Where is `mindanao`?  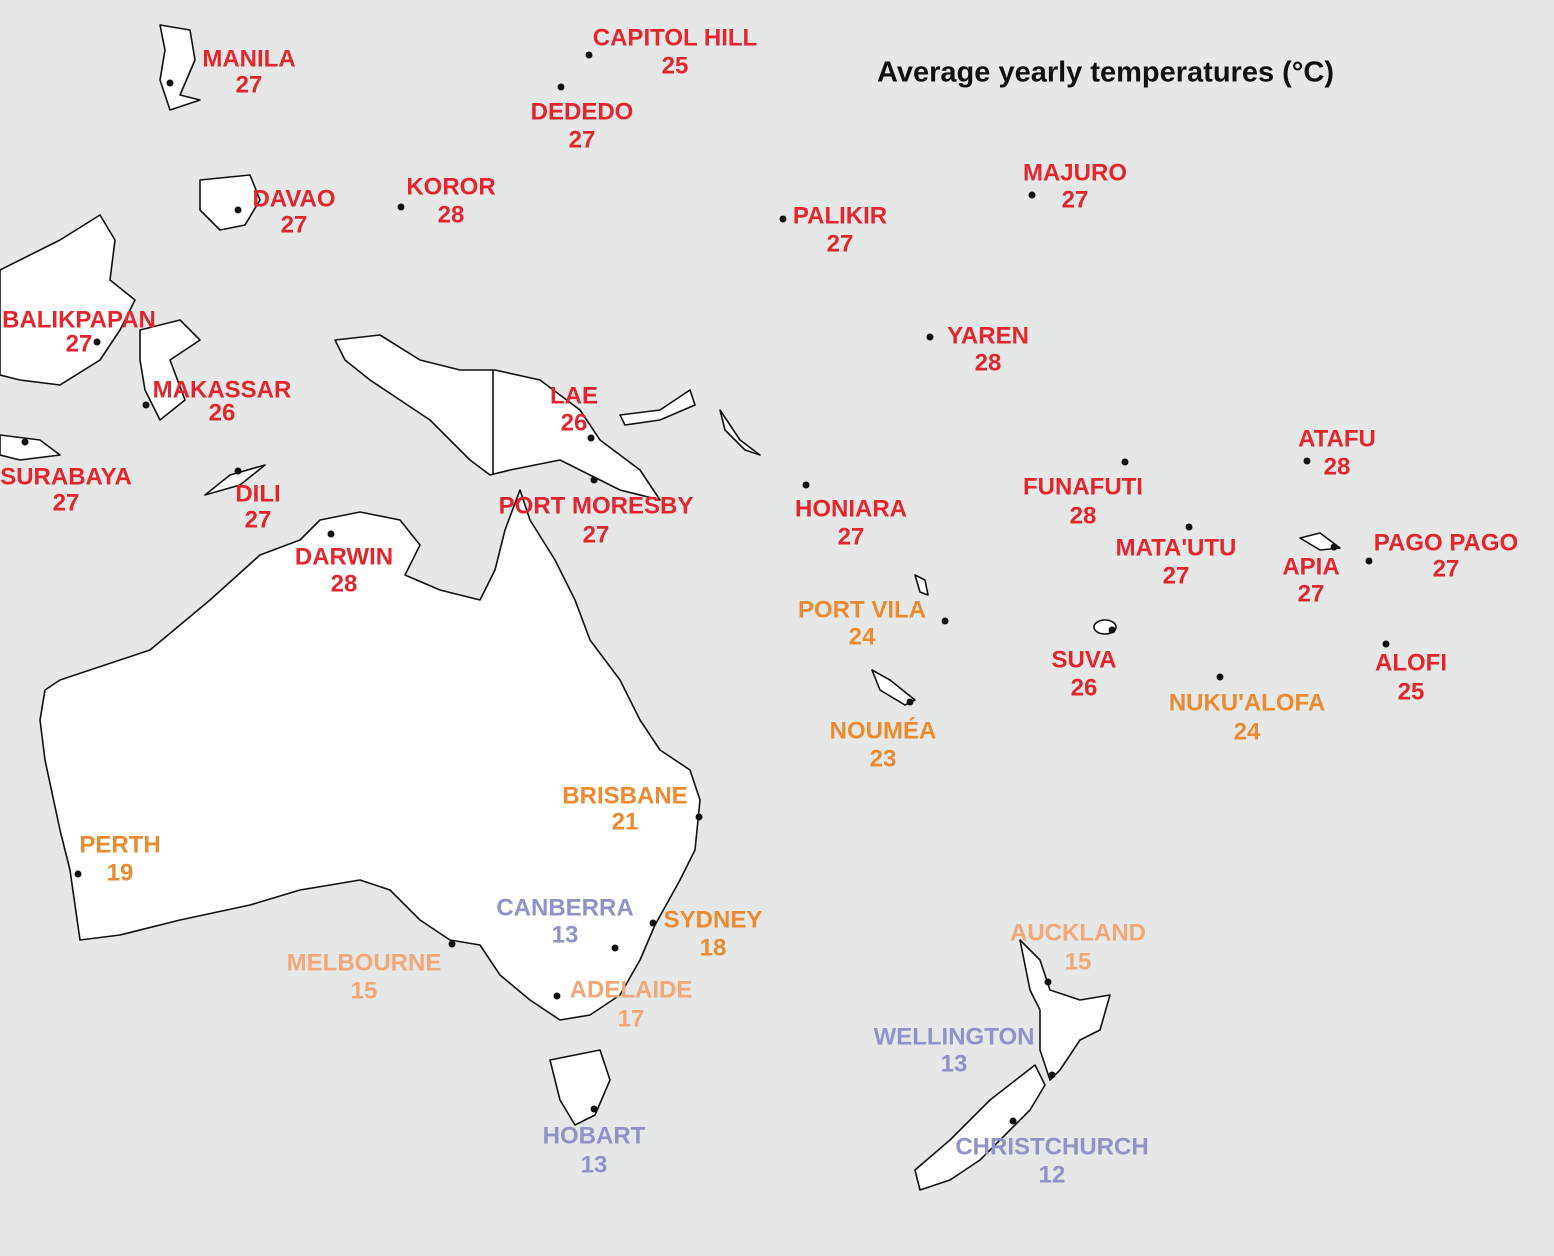 mindanao is located at coordinates (230, 202).